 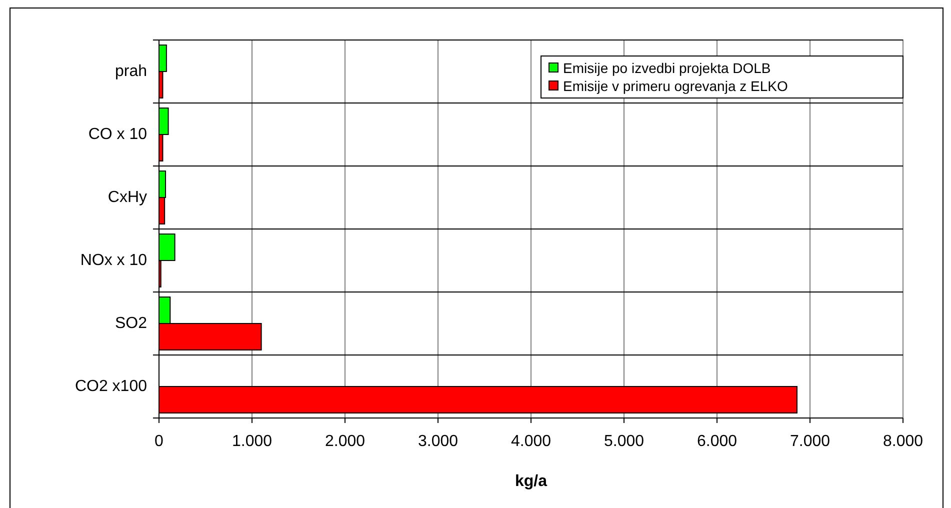 What do you see at coordinates (531, 441) in the screenshot?
I see `x-tick-label: 4.000` at bounding box center [531, 441].